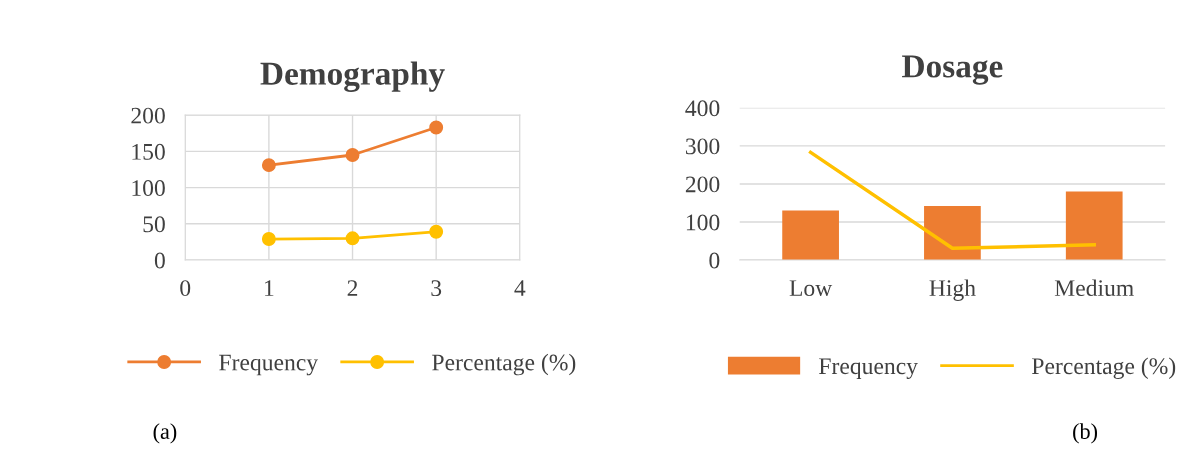 The height and width of the screenshot is (457, 1195). What do you see at coordinates (165, 433) in the screenshot?
I see `text: (a)` at bounding box center [165, 433].